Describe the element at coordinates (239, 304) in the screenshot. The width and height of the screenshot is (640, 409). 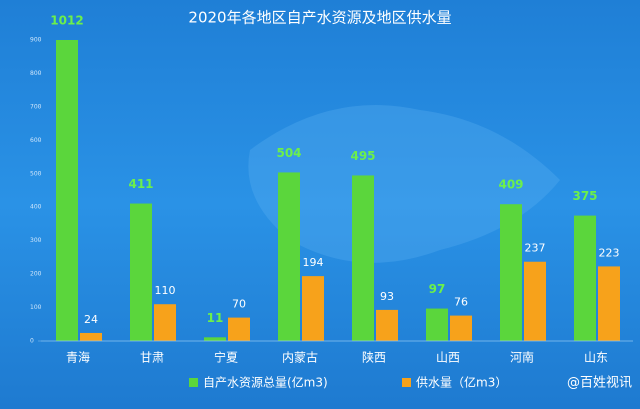
I see `data-label: 70` at that location.